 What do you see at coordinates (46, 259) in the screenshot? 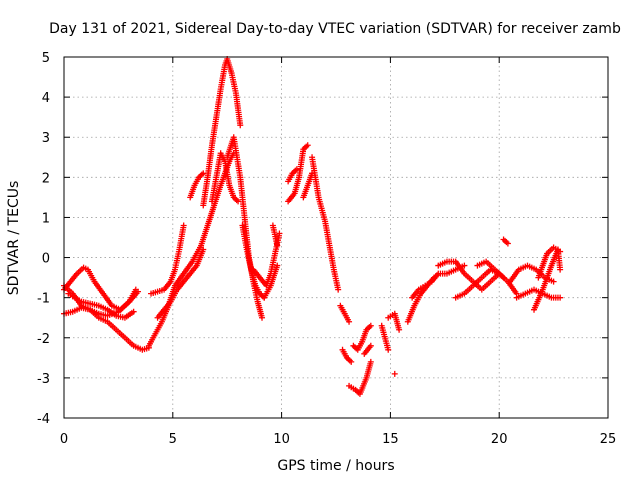
I see `y-tick-label: 0` at bounding box center [46, 259].